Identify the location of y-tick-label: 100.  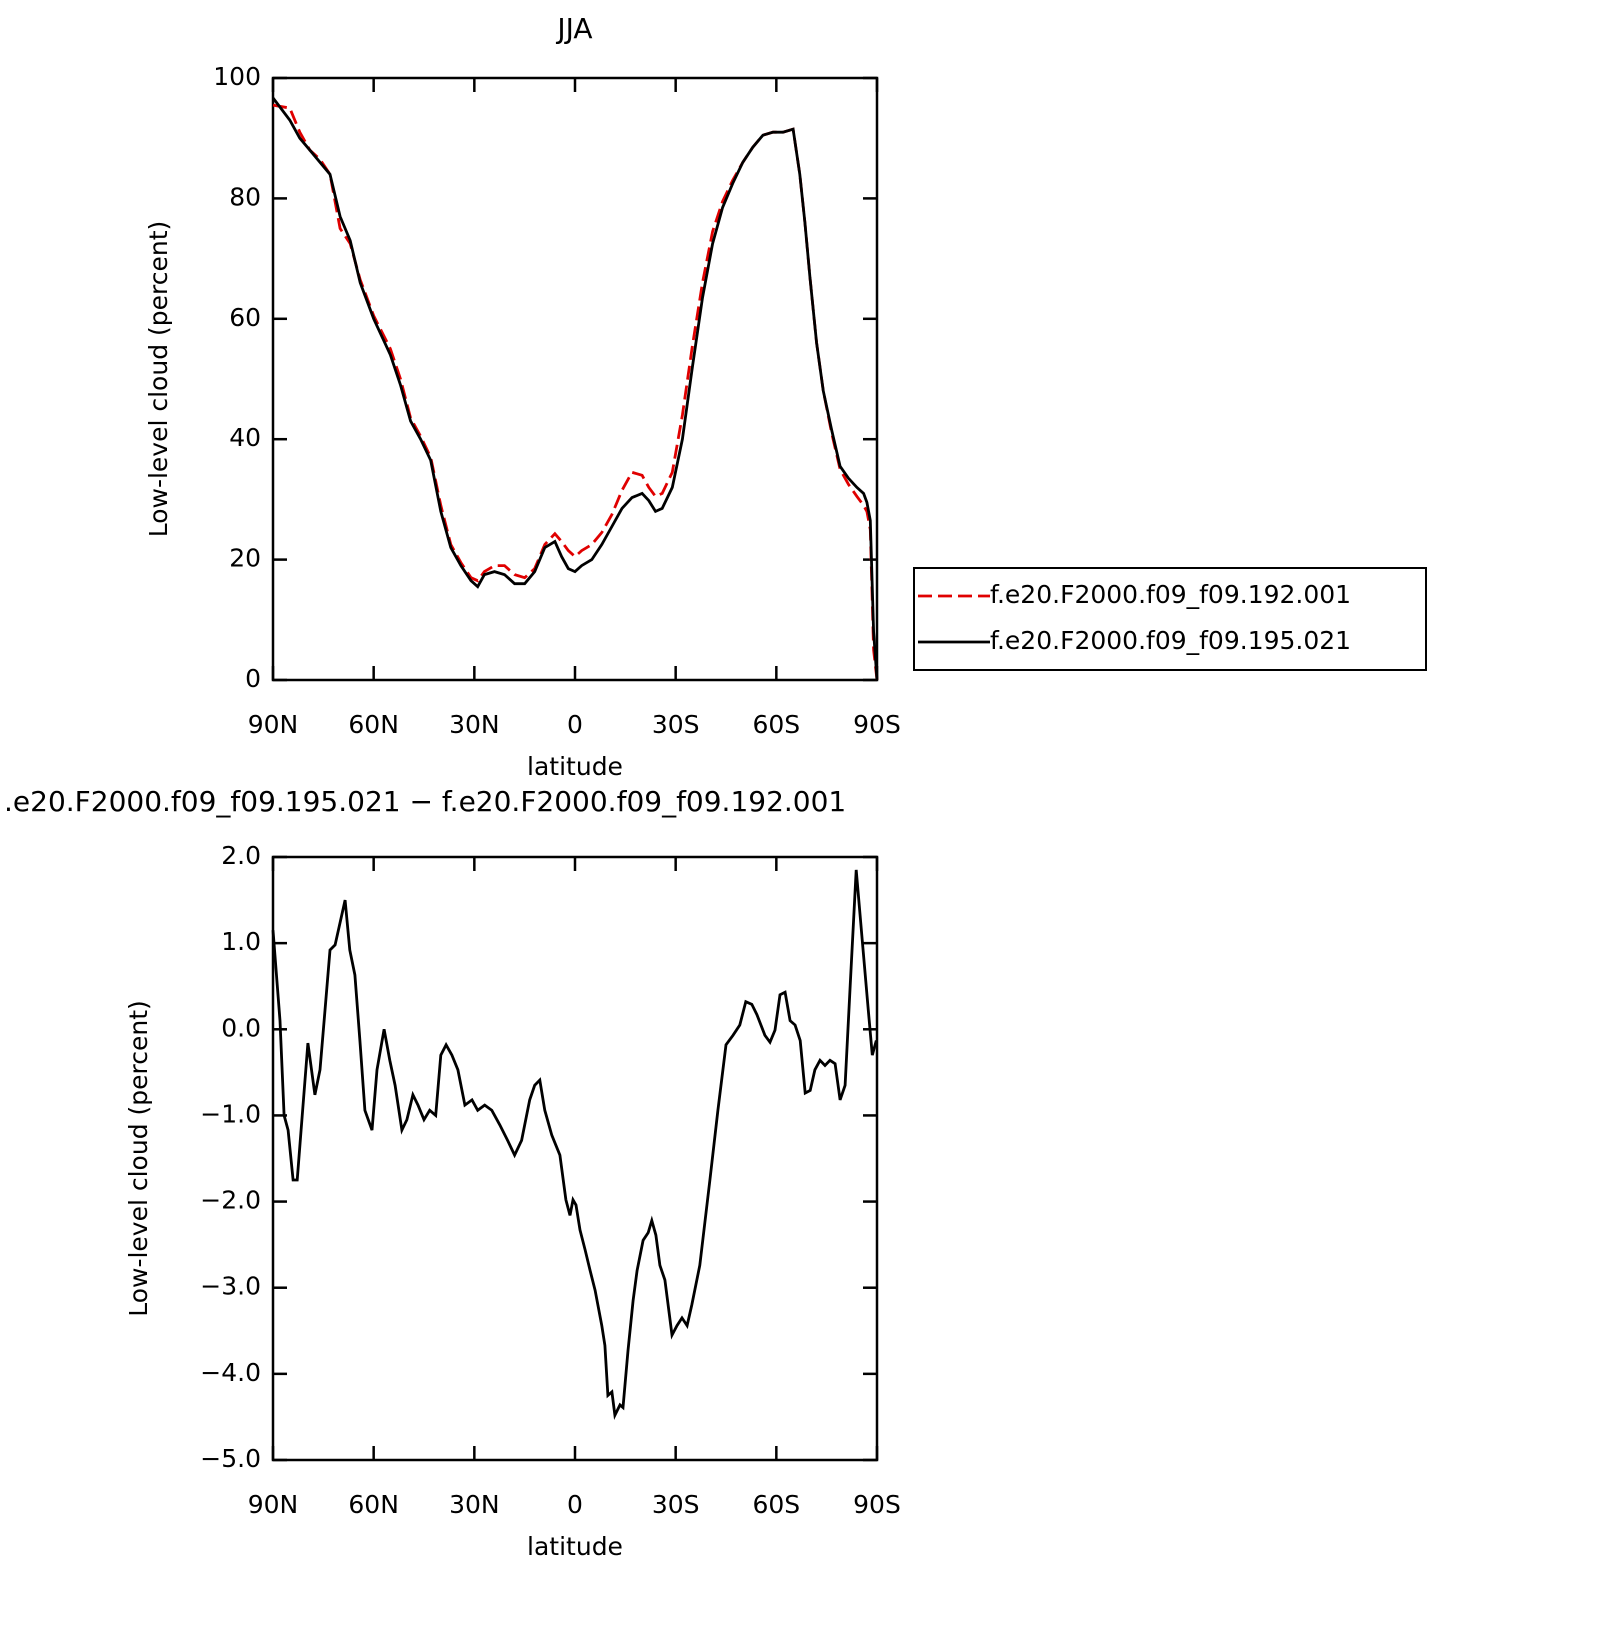
(237, 76).